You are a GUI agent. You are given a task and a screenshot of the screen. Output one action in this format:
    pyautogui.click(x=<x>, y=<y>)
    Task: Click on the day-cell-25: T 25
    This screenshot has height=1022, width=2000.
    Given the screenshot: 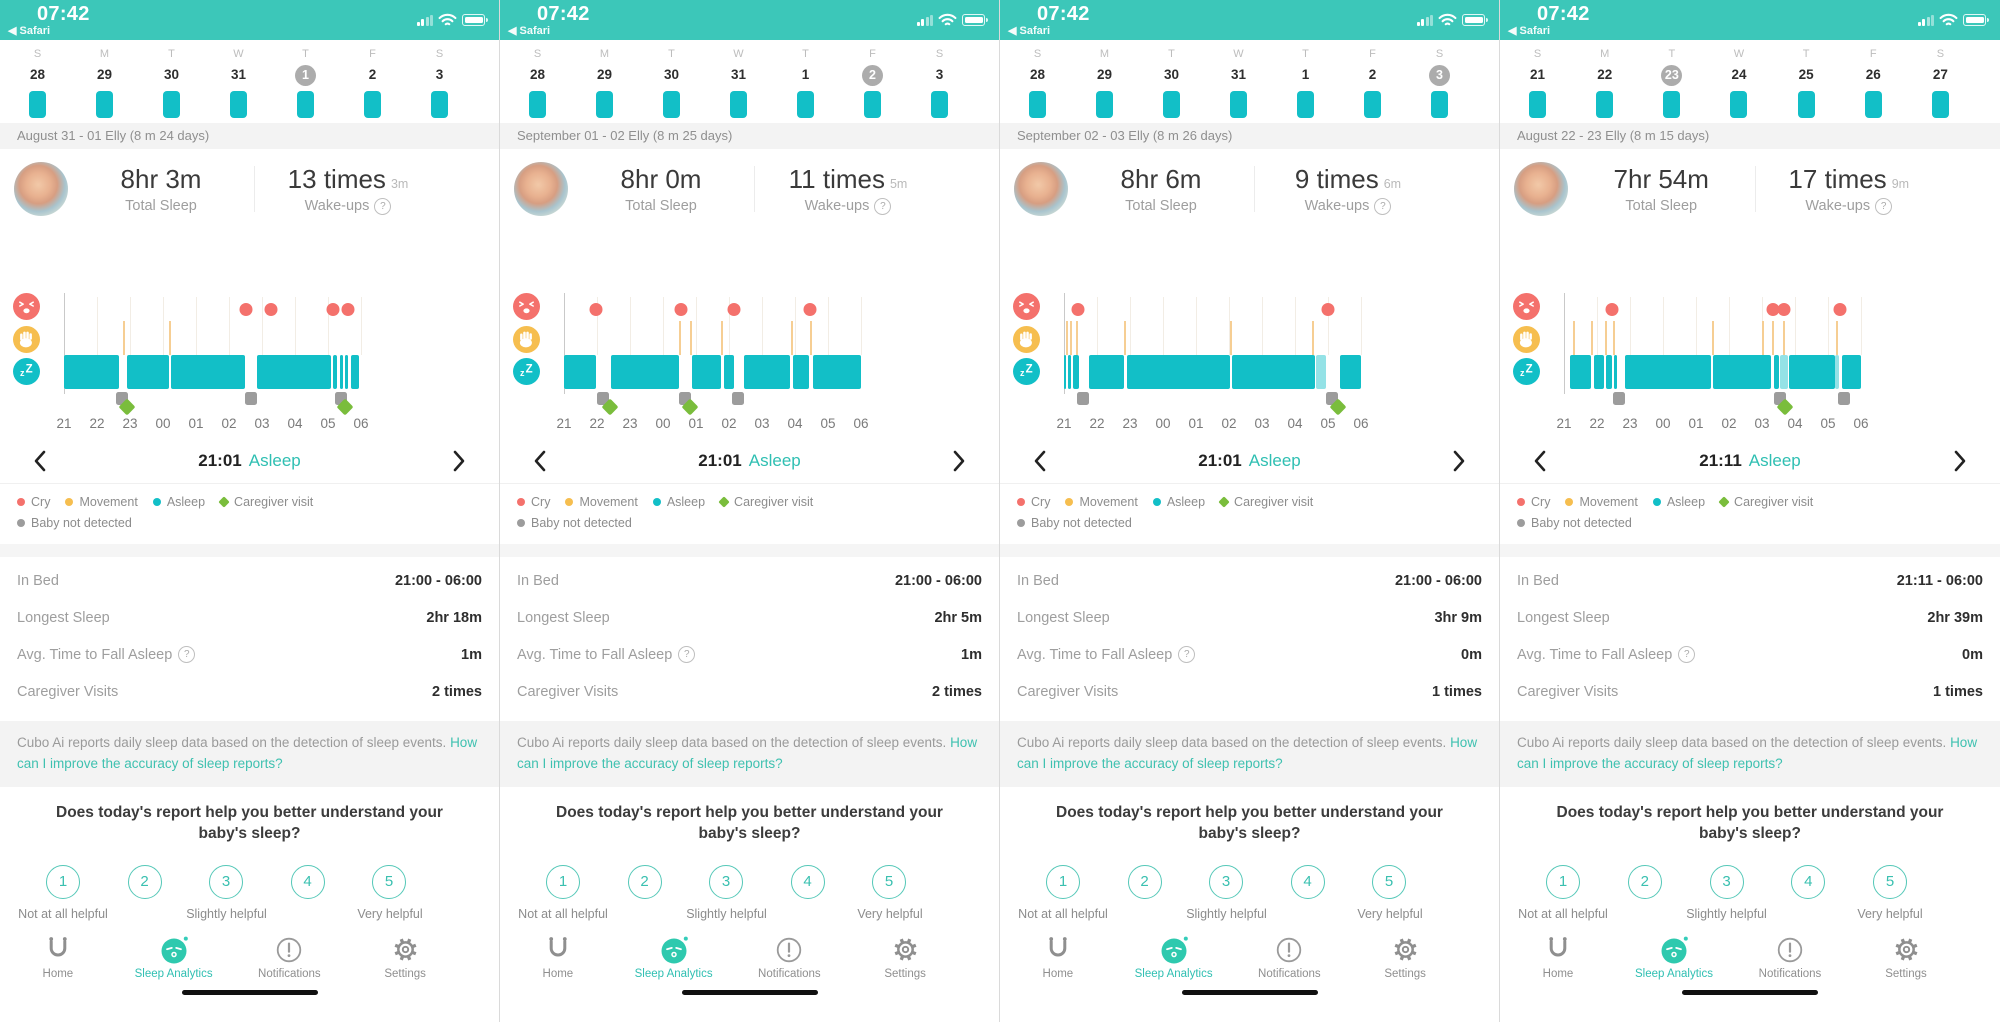 What is the action you would take?
    pyautogui.click(x=1806, y=83)
    